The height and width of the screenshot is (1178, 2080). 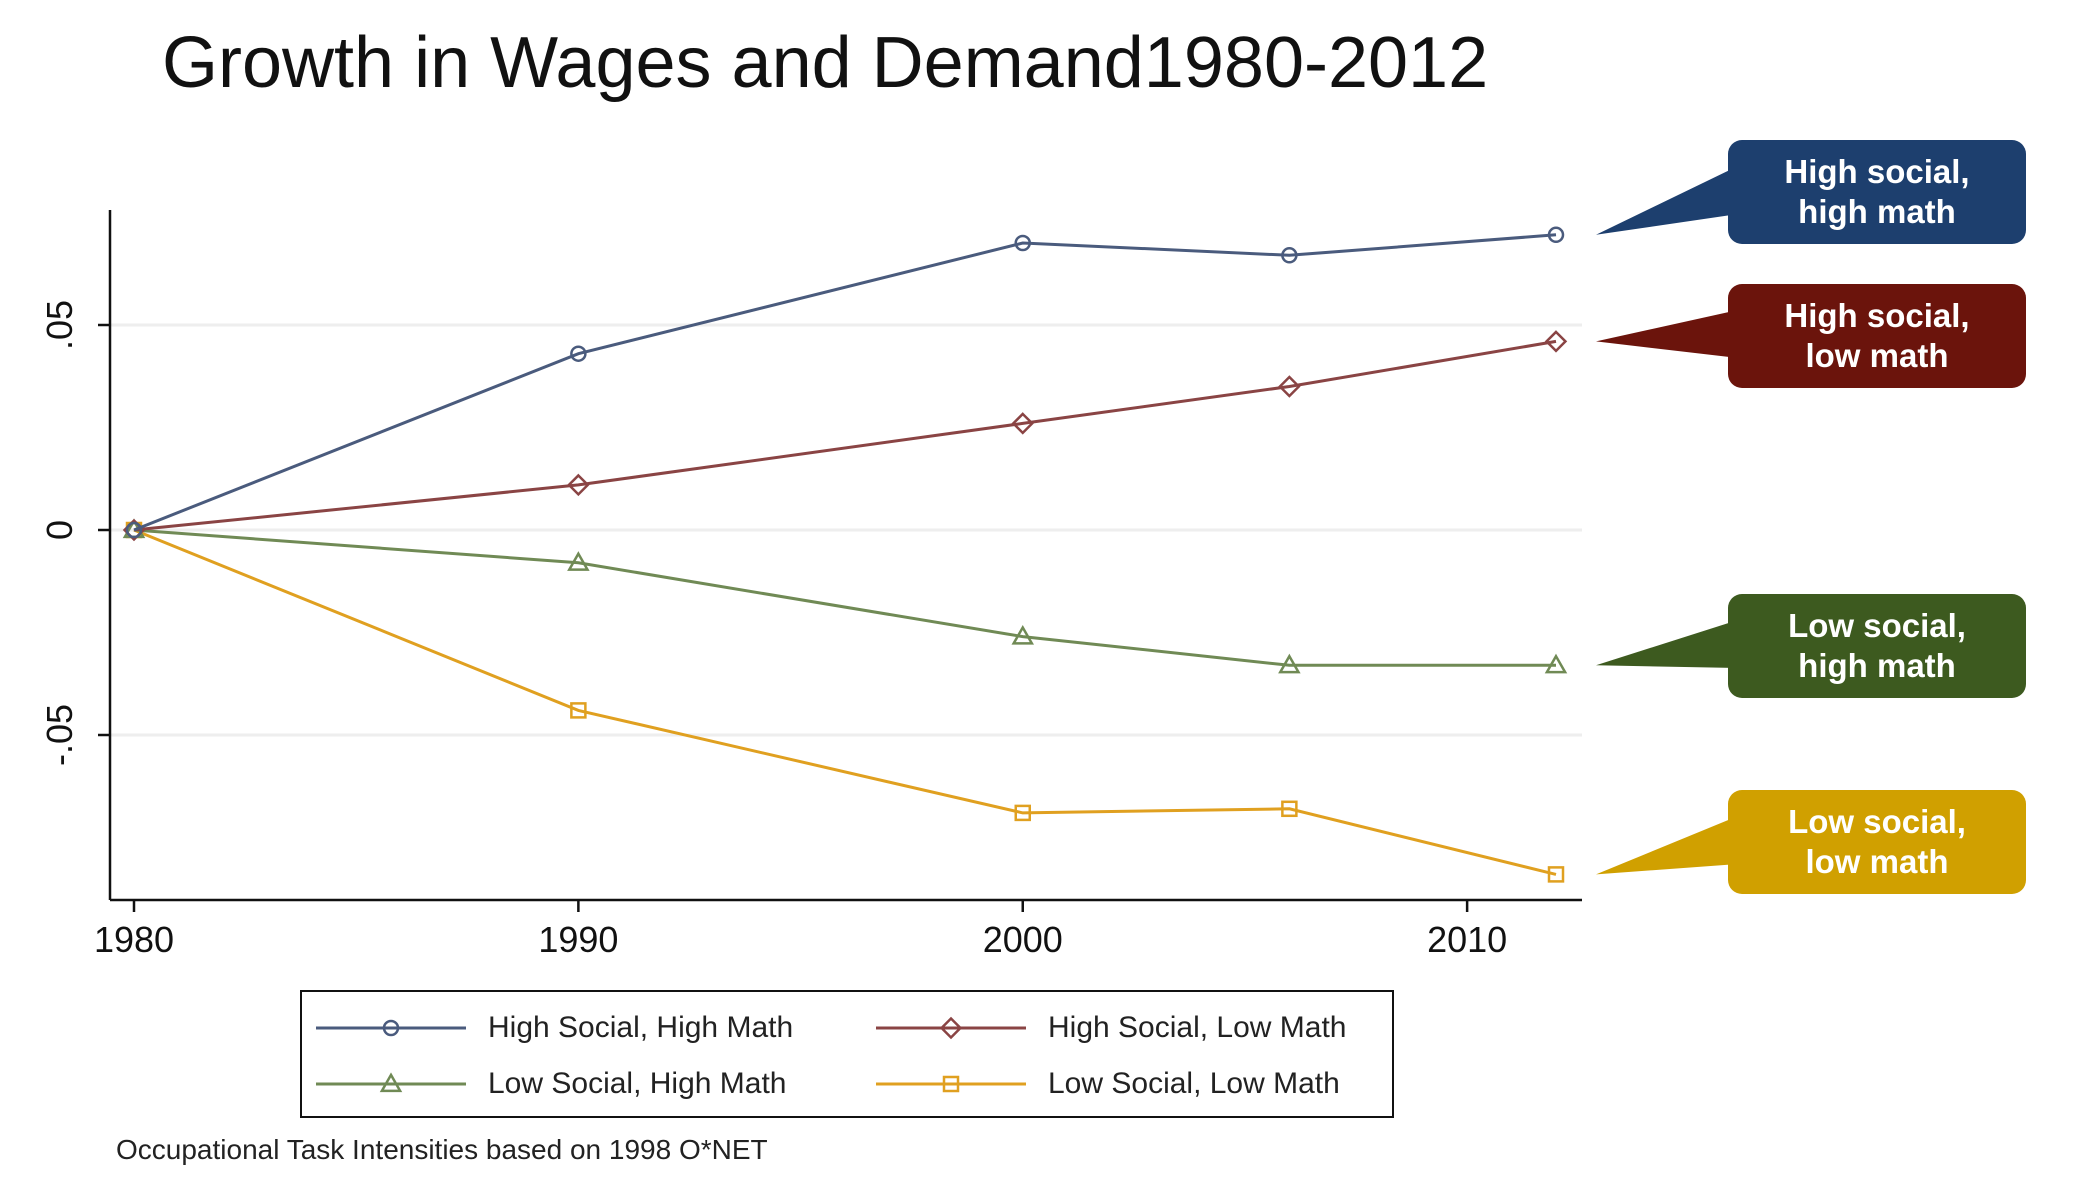 I want to click on legend-label: Low Social, High Math, so click(x=637, y=1083).